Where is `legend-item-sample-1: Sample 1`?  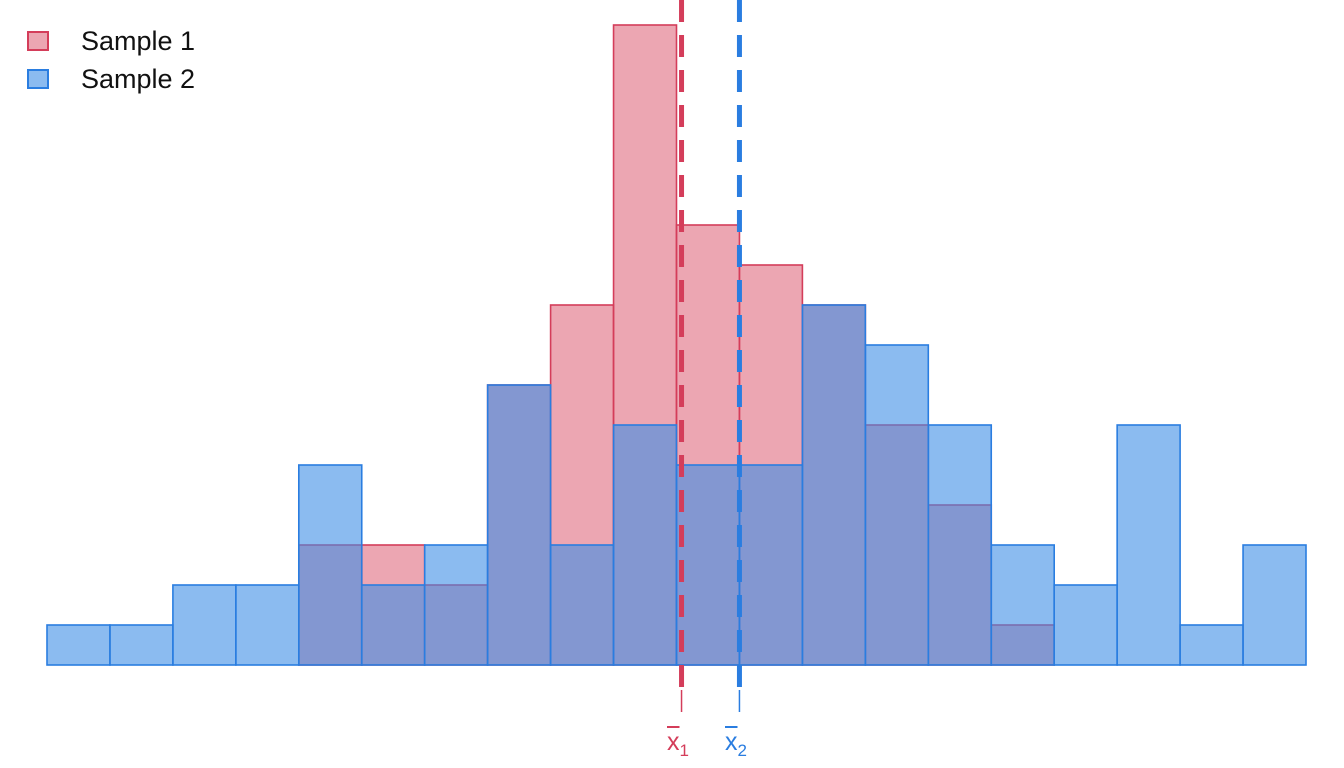
legend-item-sample-1: Sample 1 is located at coordinates (111, 41).